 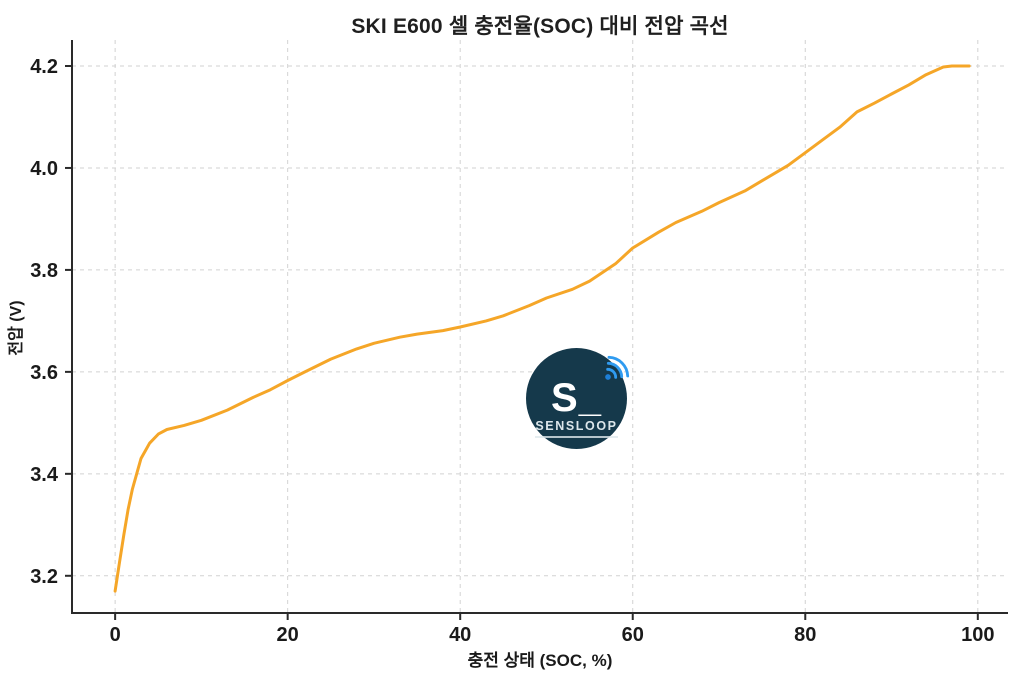 I want to click on sensloop-logo-watermark: S_ SENSLOOP, so click(x=578, y=398).